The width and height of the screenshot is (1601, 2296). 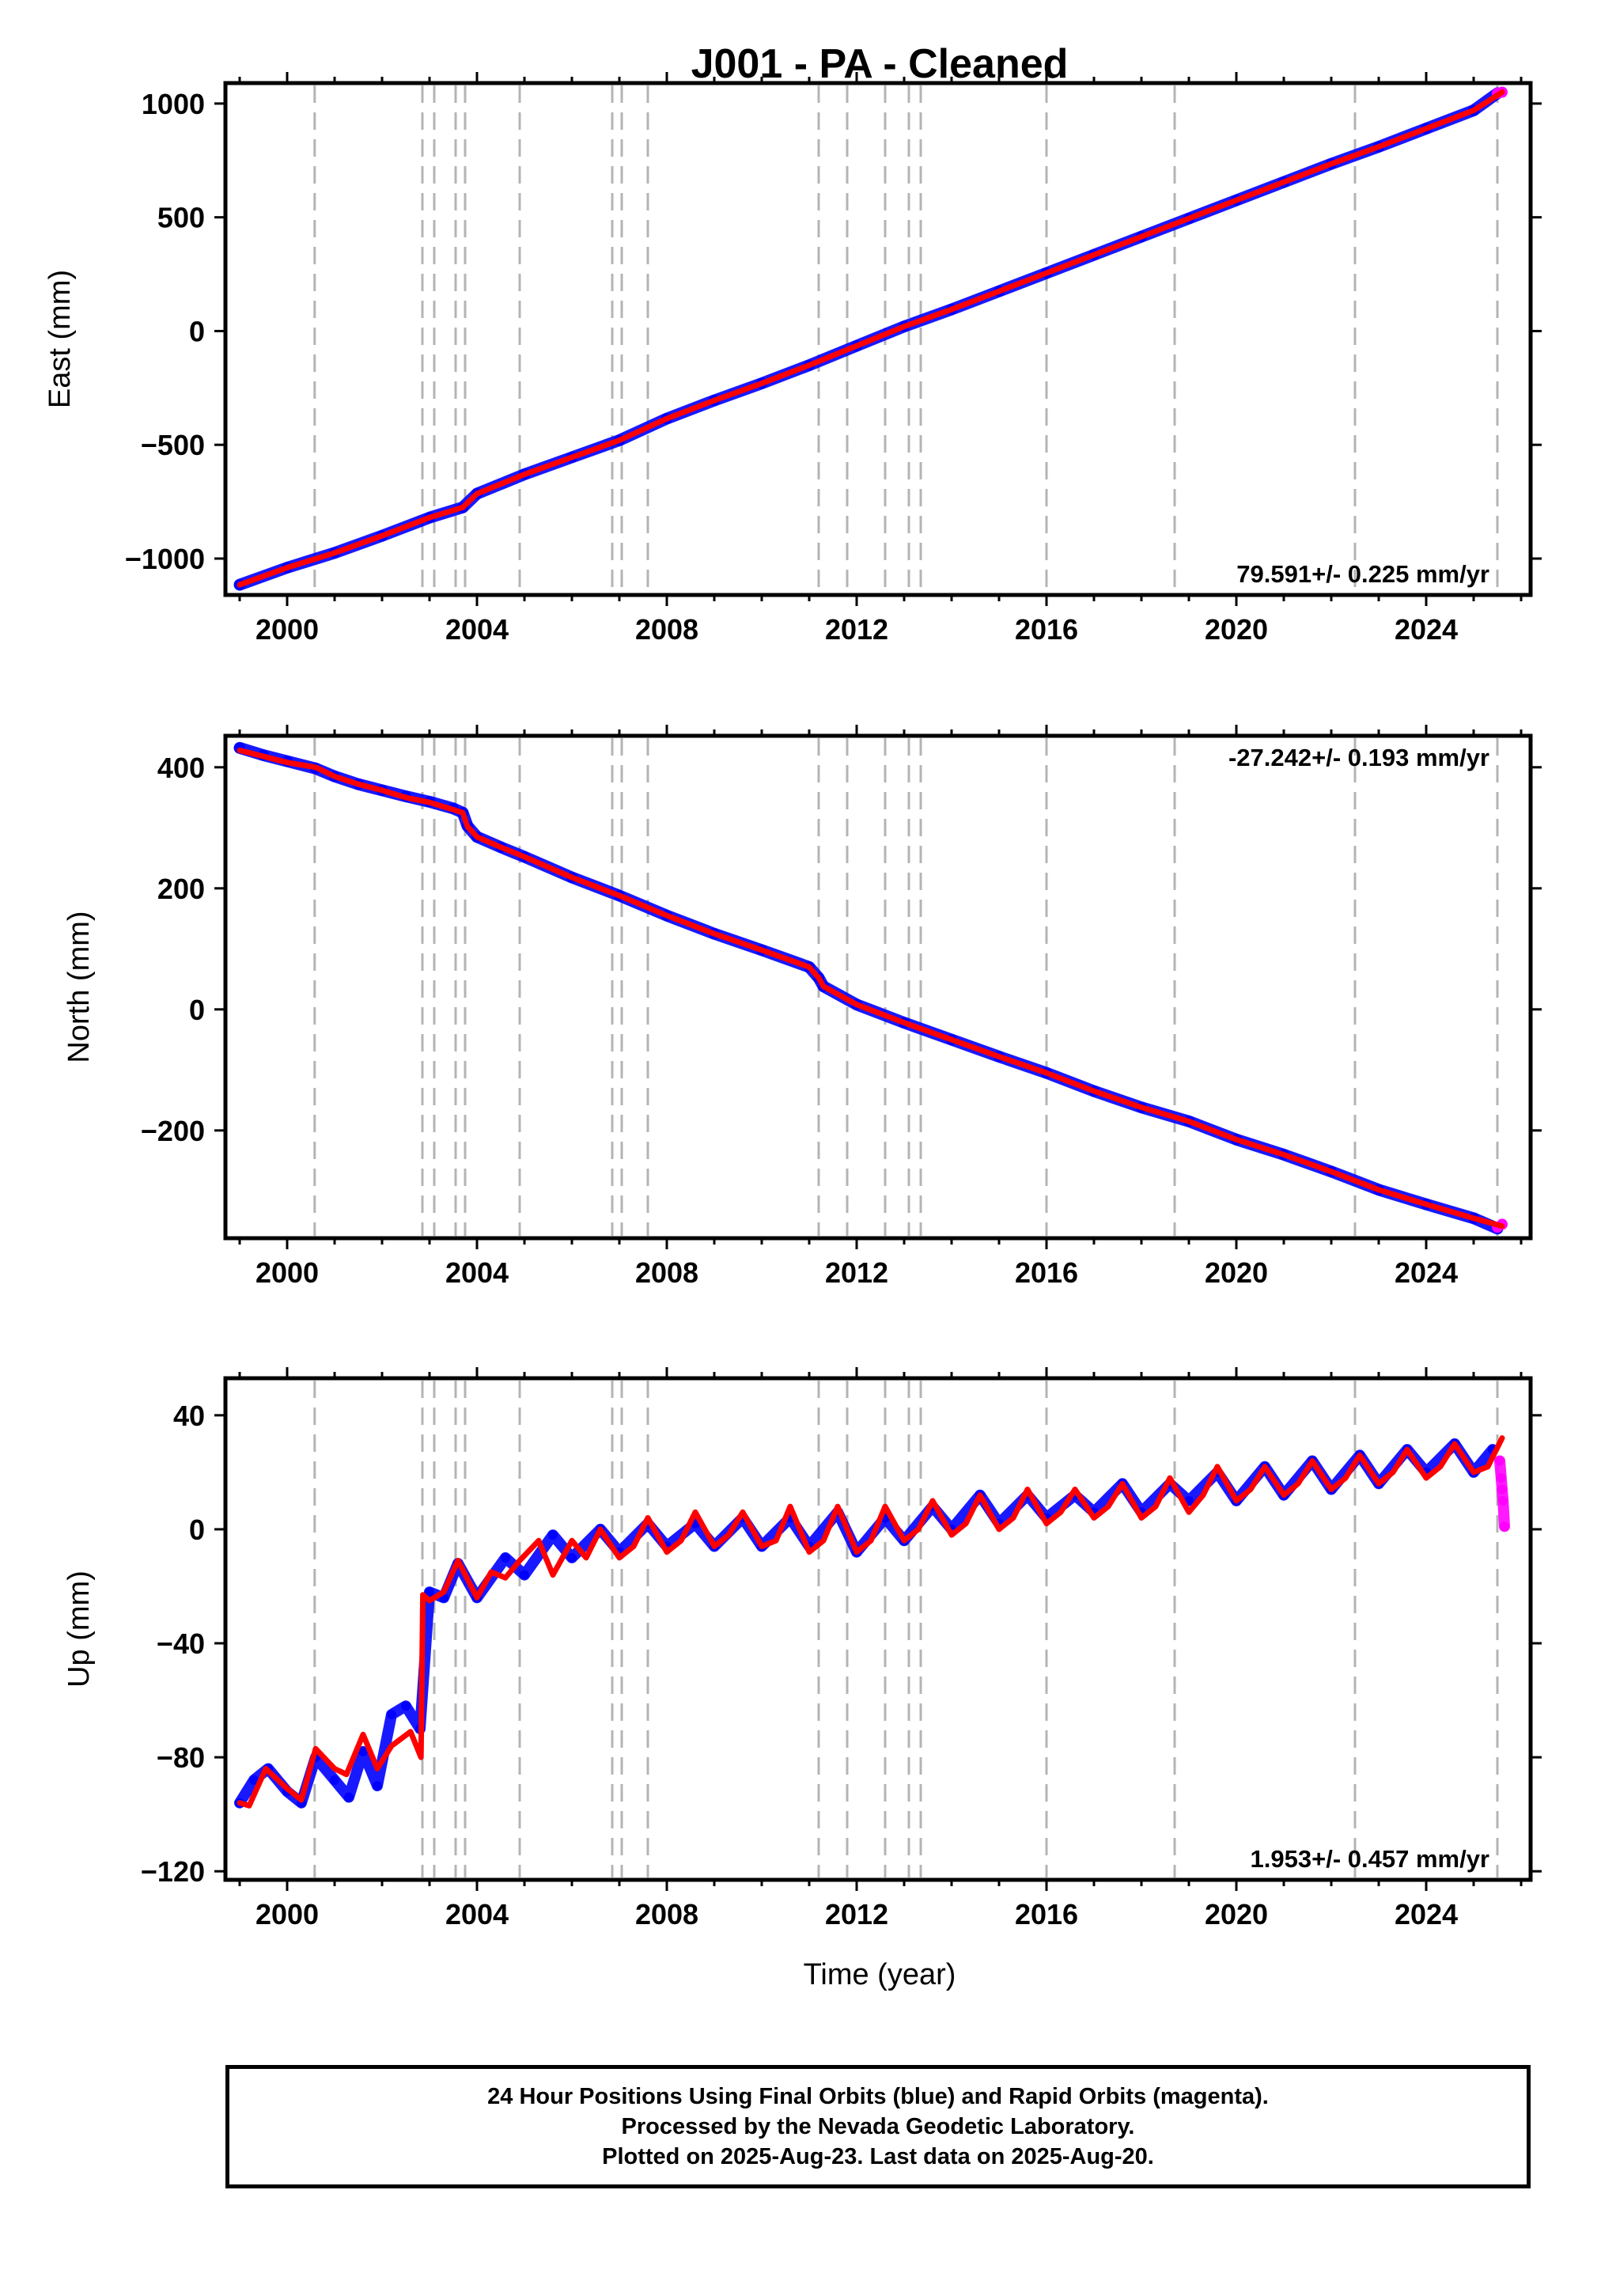 What do you see at coordinates (666, 1914) in the screenshot?
I see `up-x-tick-label: 2008` at bounding box center [666, 1914].